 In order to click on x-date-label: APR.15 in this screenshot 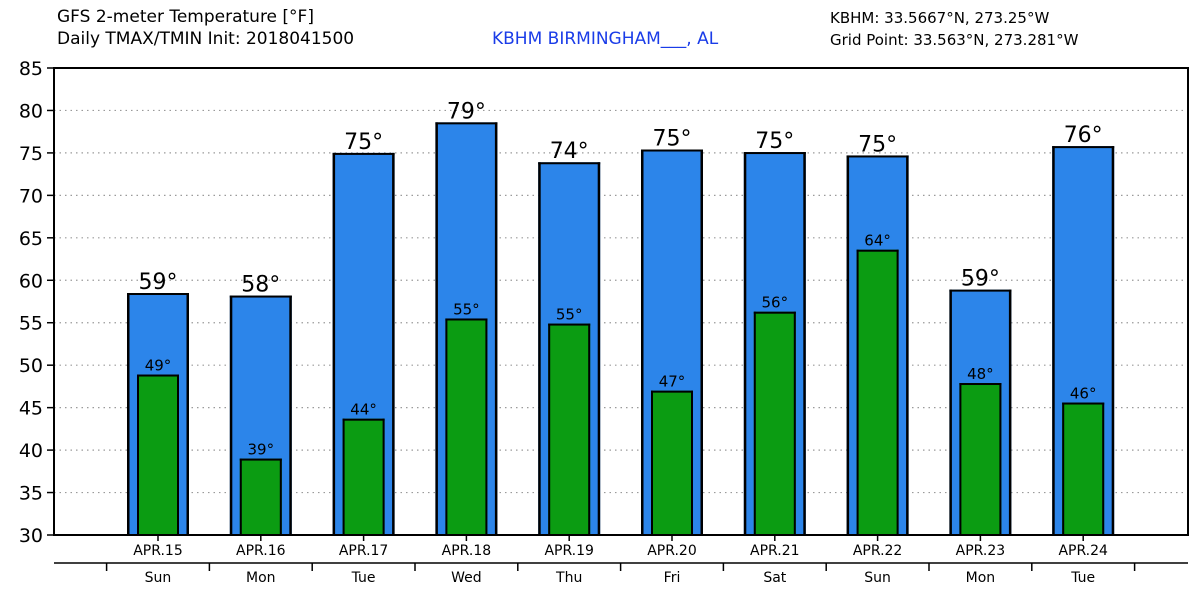, I will do `click(158, 551)`.